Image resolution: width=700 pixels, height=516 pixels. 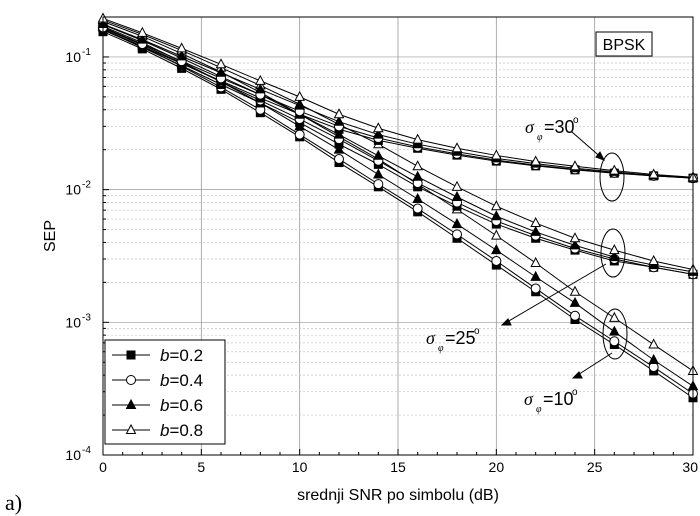 I want to click on bpsk-label: BPSK, so click(x=624, y=45).